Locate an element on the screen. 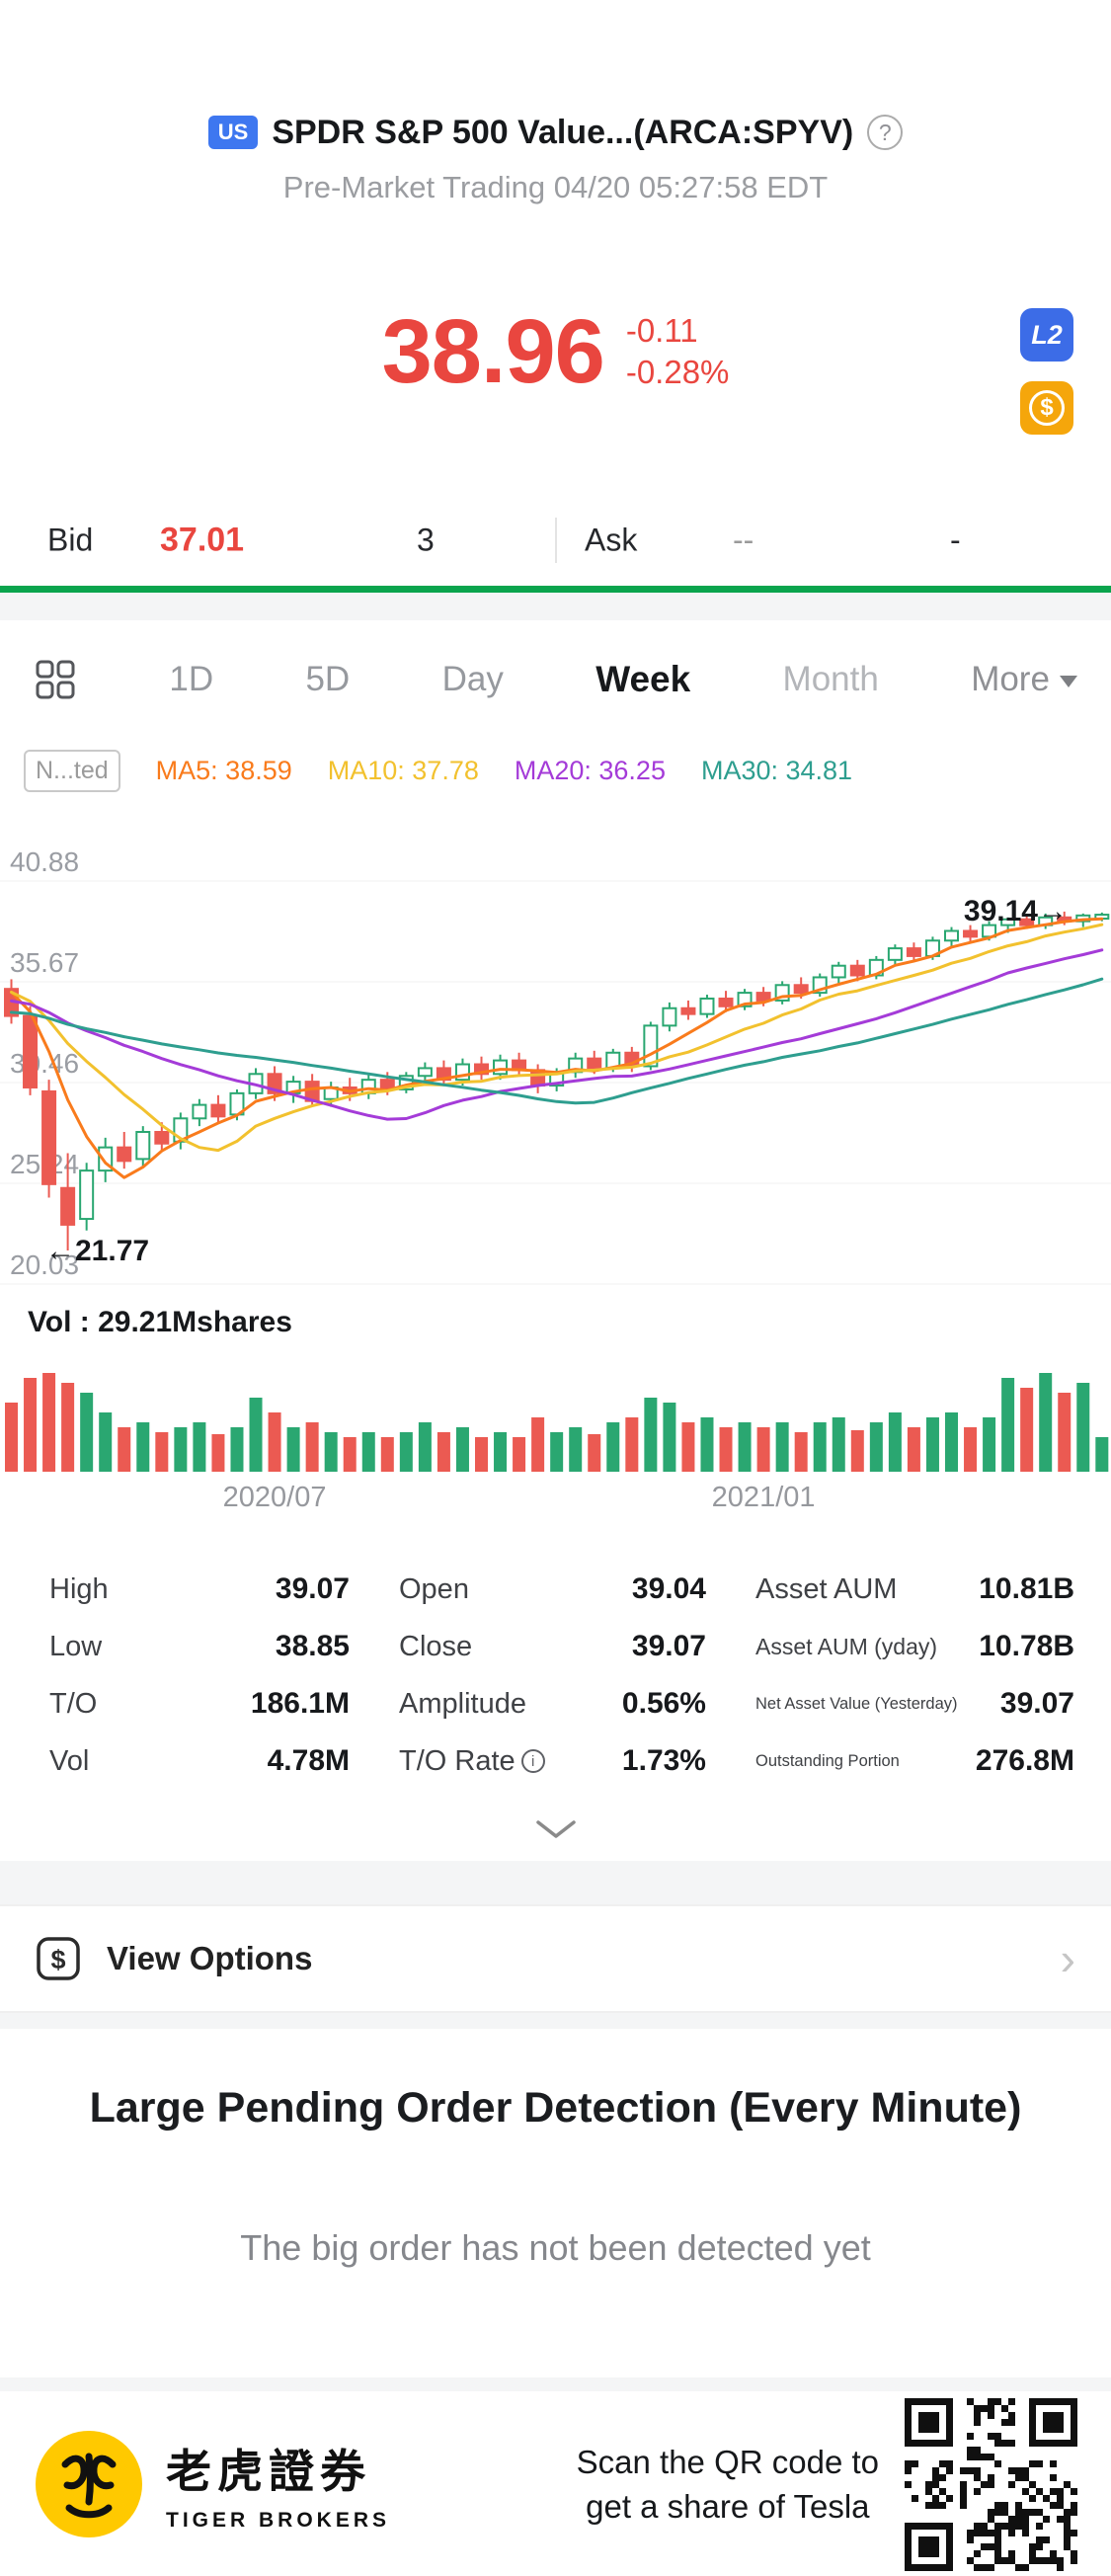 The height and width of the screenshot is (2576, 1111). stat-value: 1.73% is located at coordinates (663, 1760).